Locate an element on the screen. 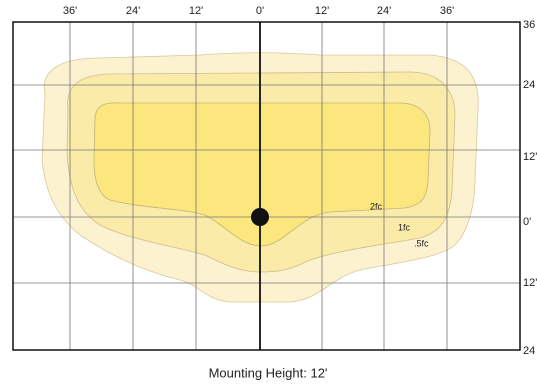 The height and width of the screenshot is (390, 537). right-label: 36 is located at coordinates (529, 25).